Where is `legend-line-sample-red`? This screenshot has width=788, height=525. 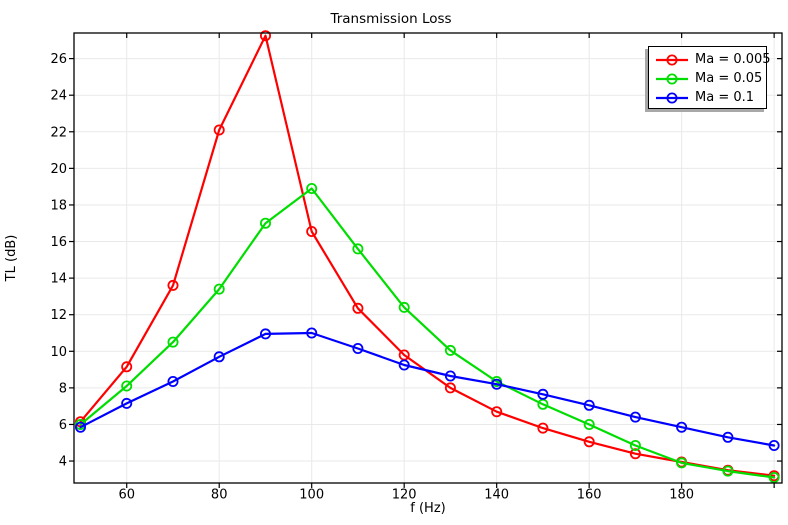
legend-line-sample-red is located at coordinates (672, 59).